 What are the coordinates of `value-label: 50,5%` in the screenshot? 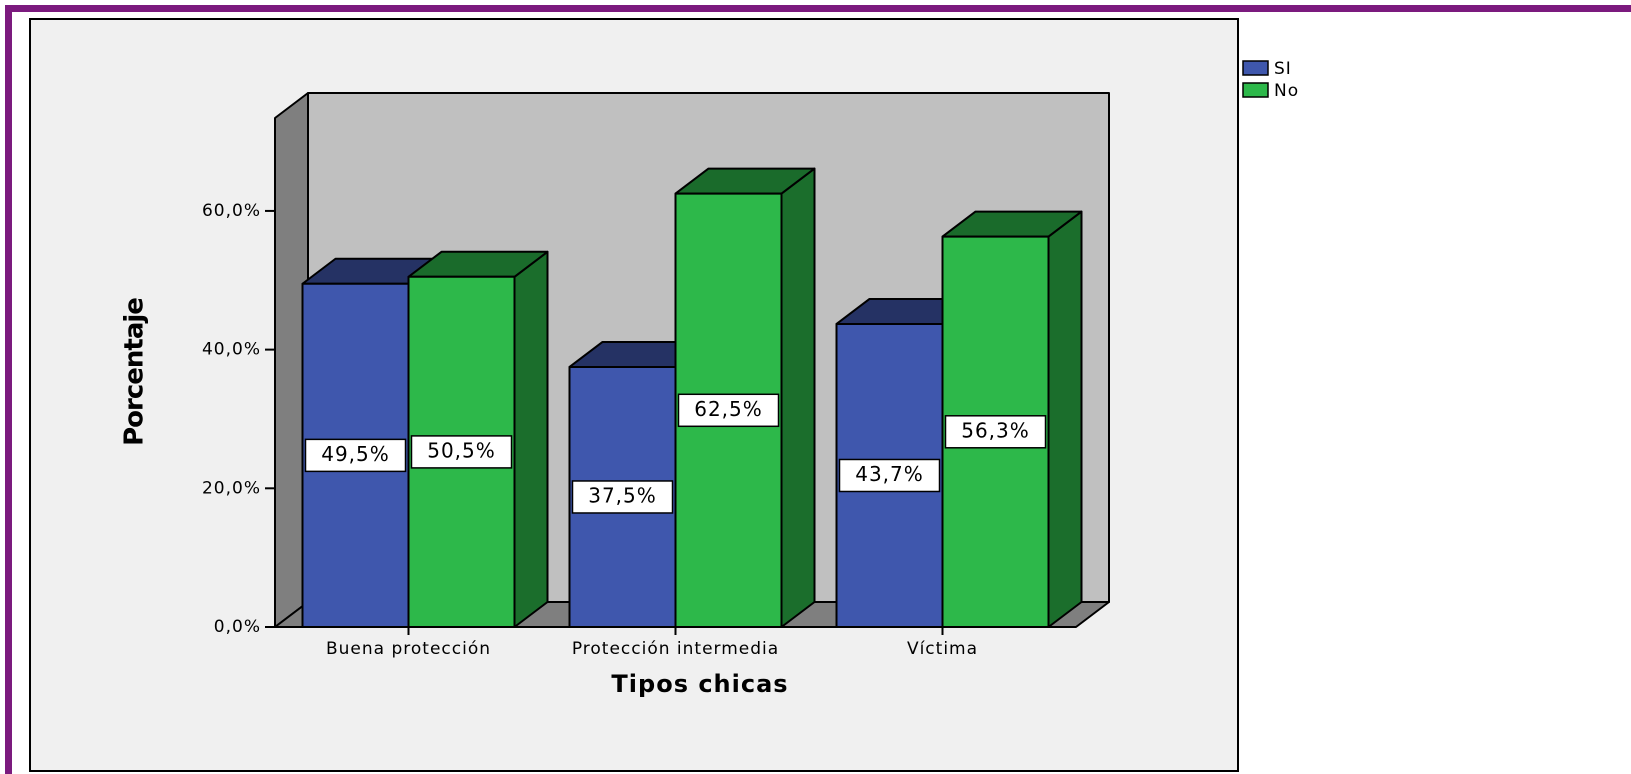 It's located at (461, 450).